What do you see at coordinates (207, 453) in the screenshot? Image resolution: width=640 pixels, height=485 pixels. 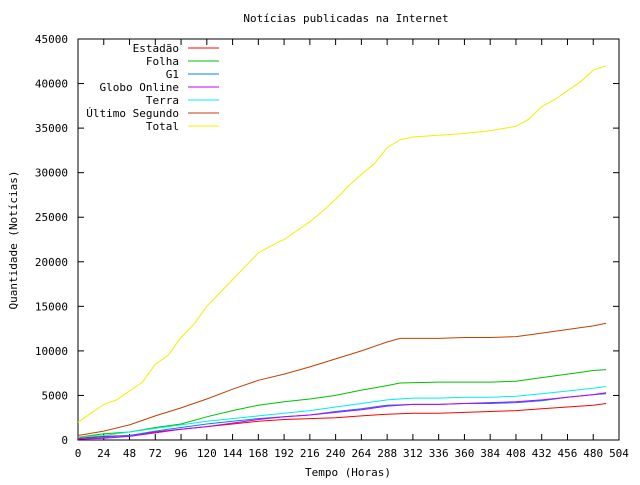 I see `x-tick-label: 120` at bounding box center [207, 453].